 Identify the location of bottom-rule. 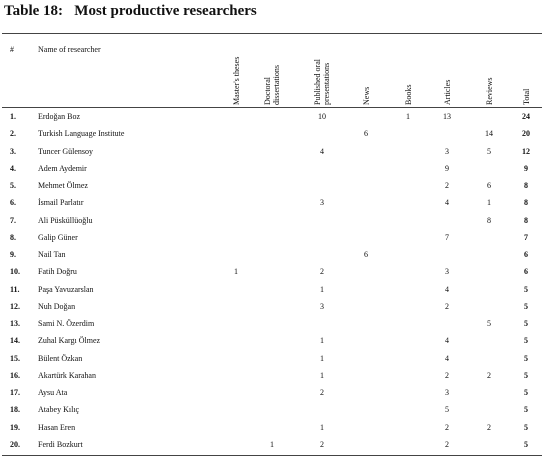
(272, 455).